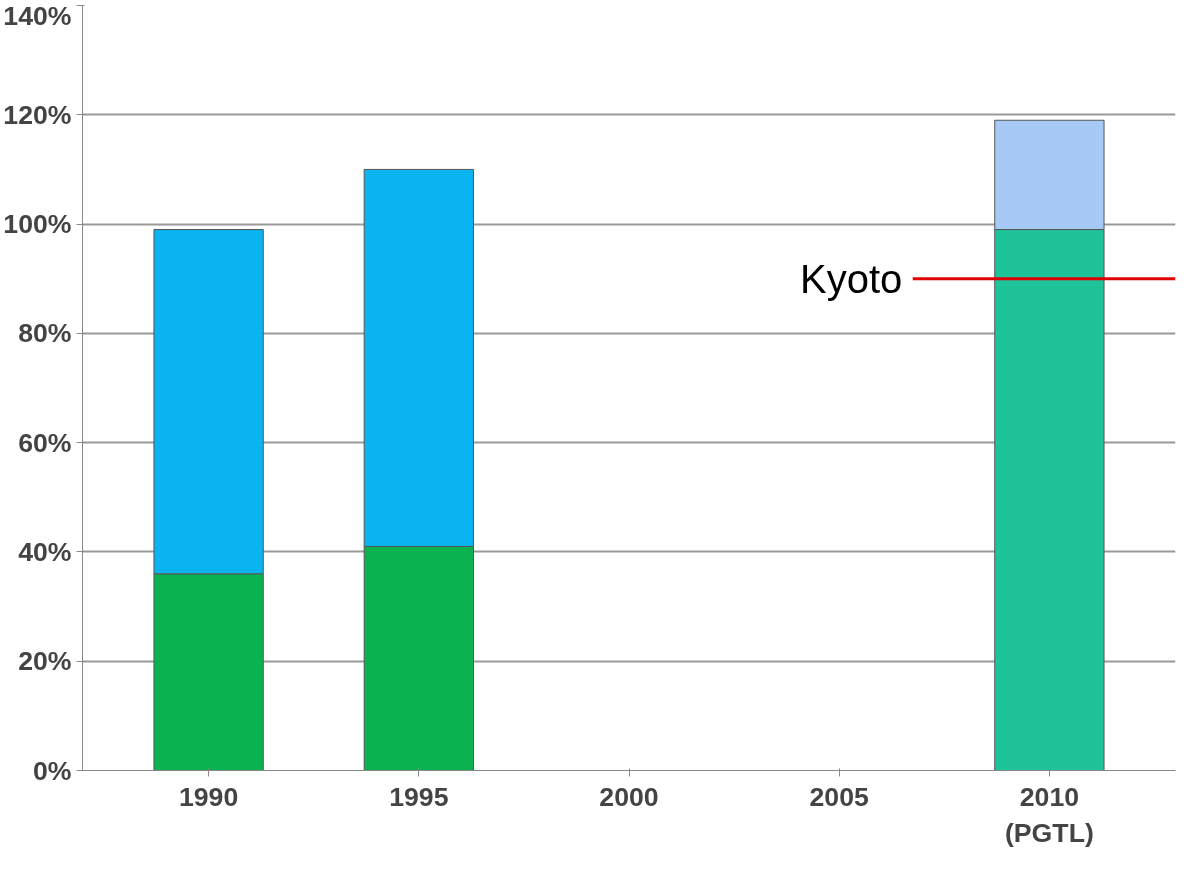 The image size is (1204, 872). Describe the element at coordinates (37, 224) in the screenshot. I see `y-tick-label: 100%` at that location.